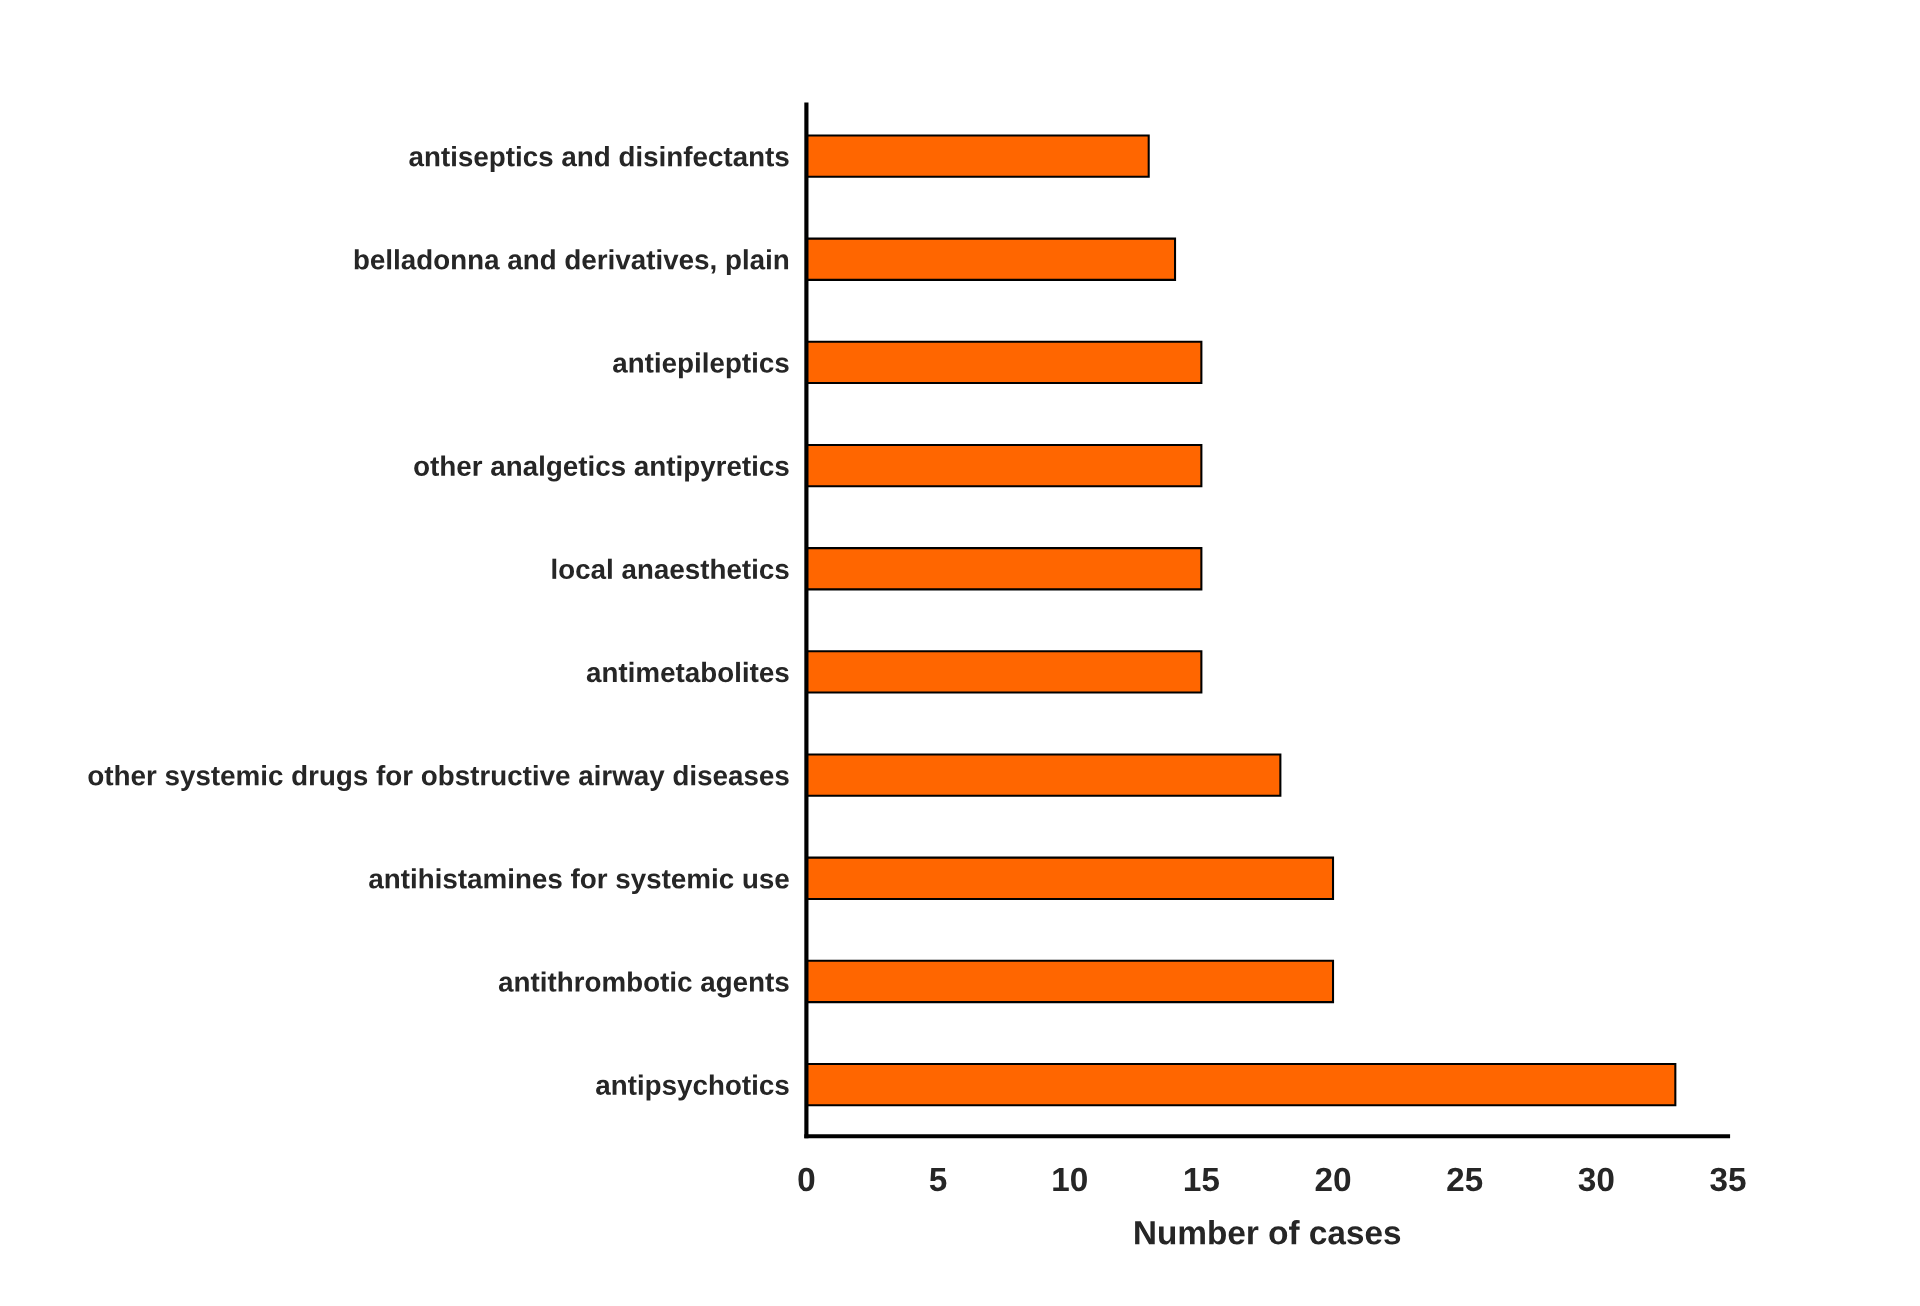  What do you see at coordinates (692, 1087) in the screenshot?
I see `y-tick-label: antipsychotics` at bounding box center [692, 1087].